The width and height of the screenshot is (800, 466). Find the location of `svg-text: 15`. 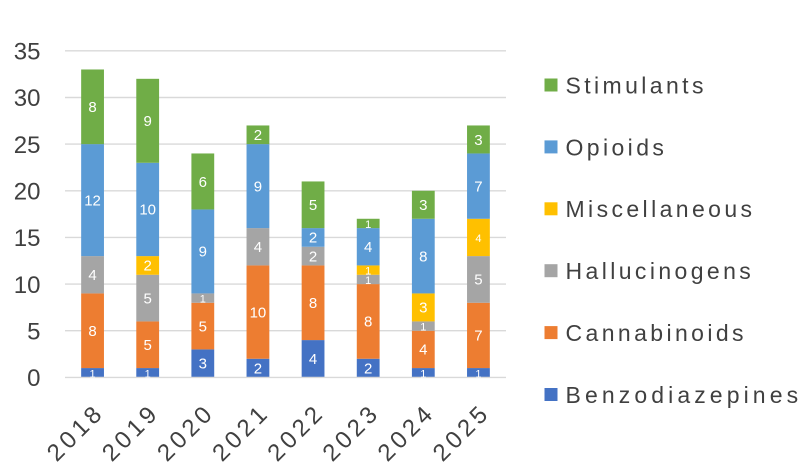

svg-text: 15 is located at coordinates (27, 238).